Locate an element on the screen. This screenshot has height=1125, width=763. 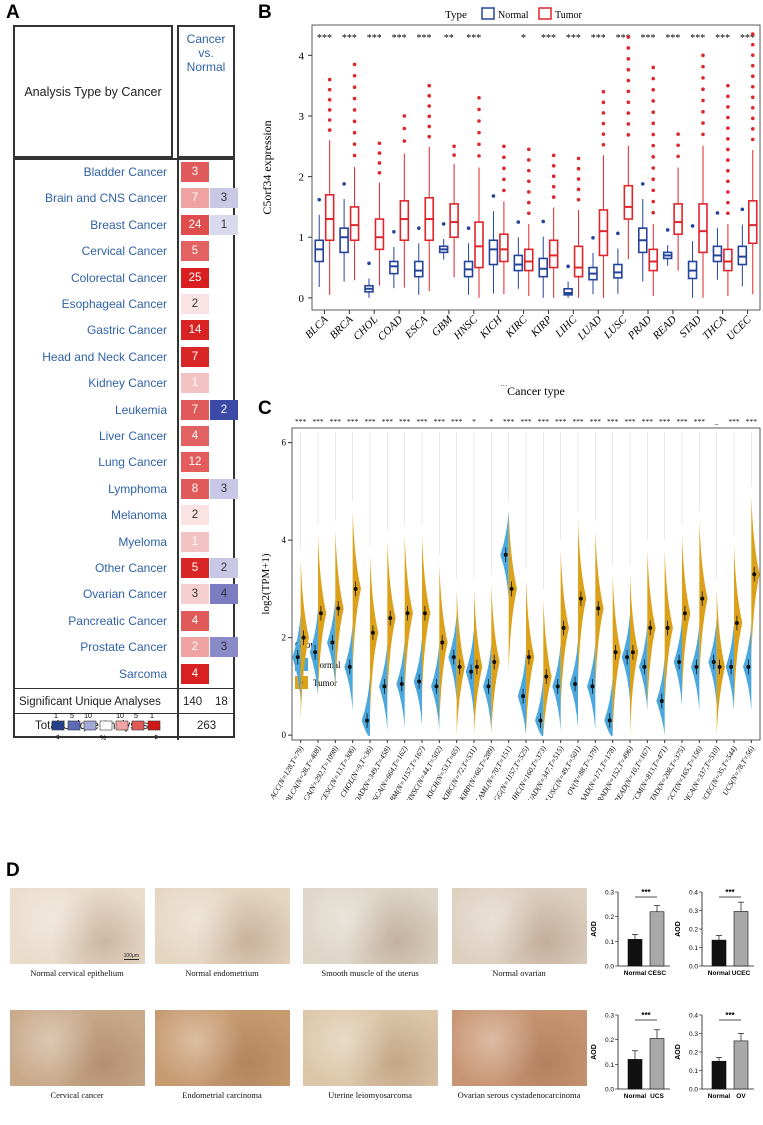
down-count-cell: 4 is located at coordinates (224, 594).